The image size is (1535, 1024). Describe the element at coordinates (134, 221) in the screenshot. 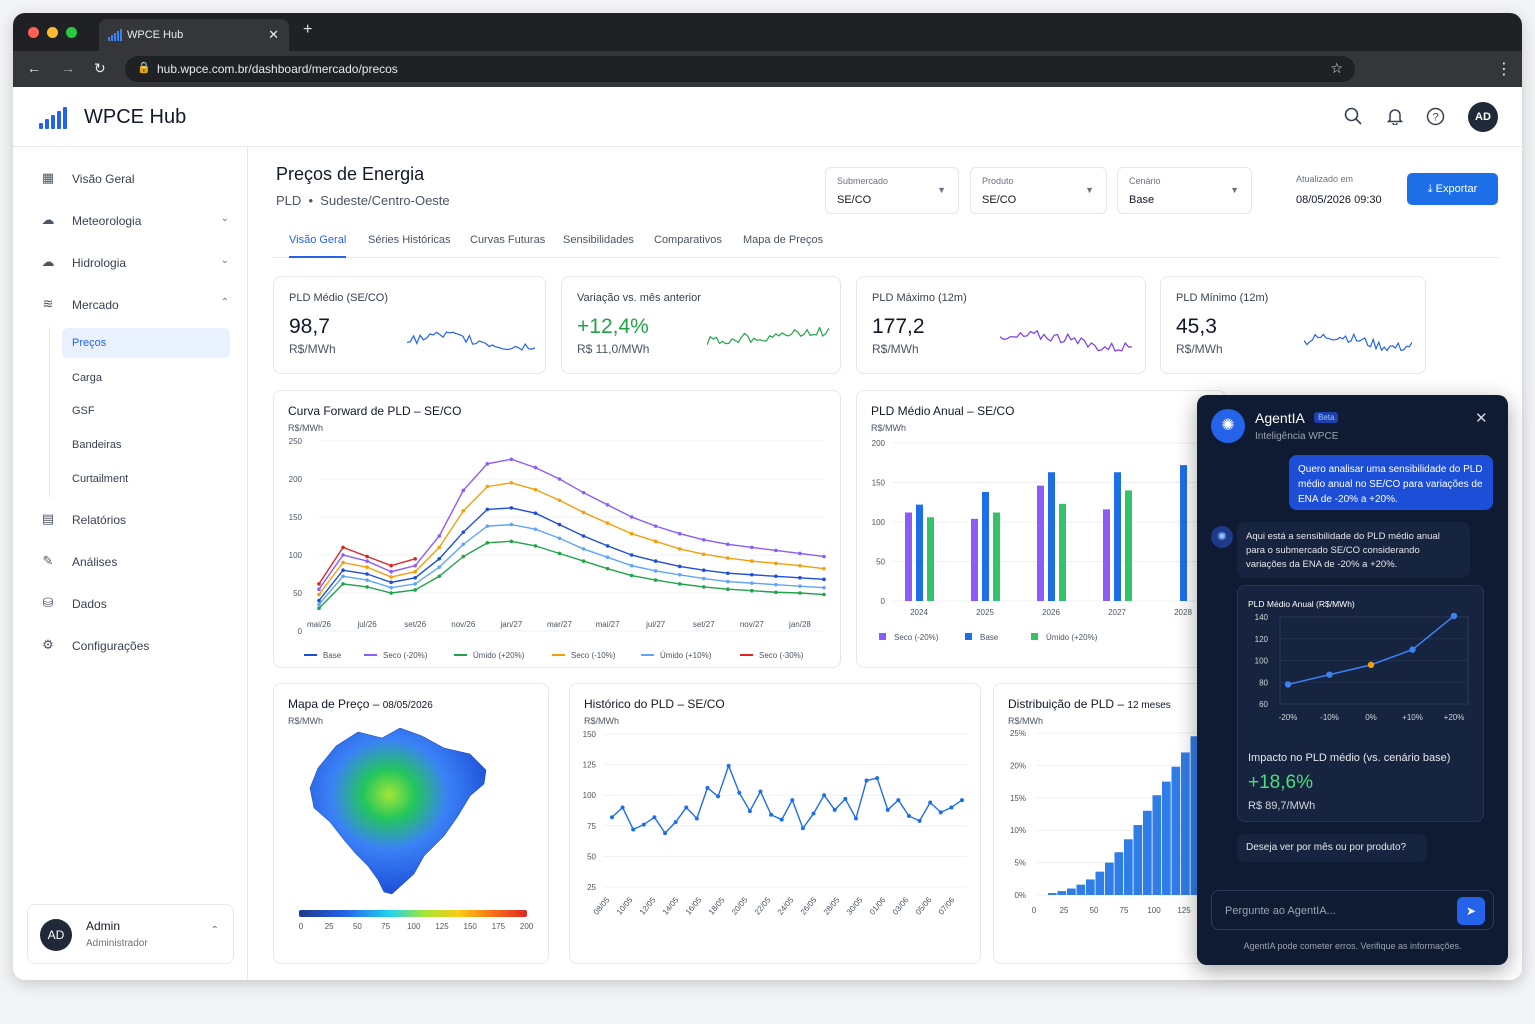

I see `sidebar-item-meteorologia: ☁ Meteorologia ⌄` at that location.